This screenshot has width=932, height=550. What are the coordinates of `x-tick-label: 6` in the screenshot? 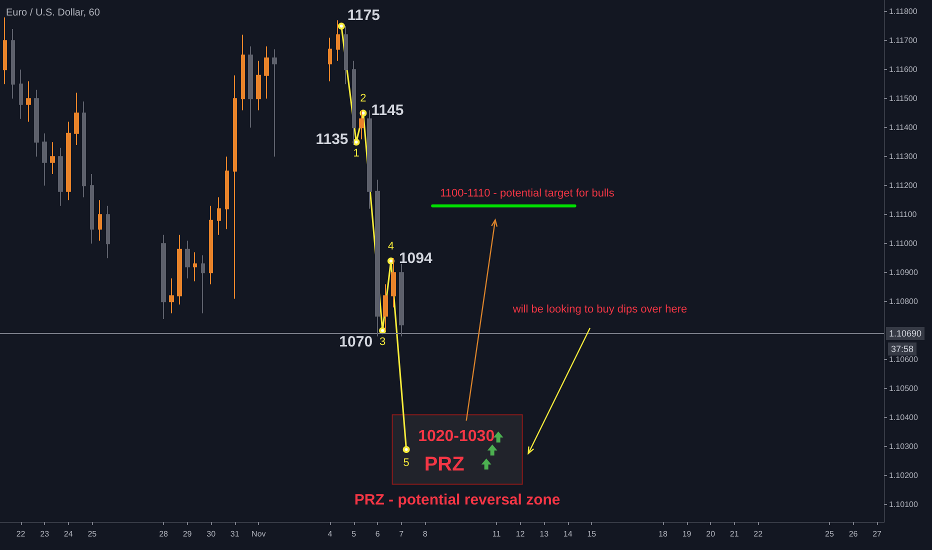 It's located at (377, 534).